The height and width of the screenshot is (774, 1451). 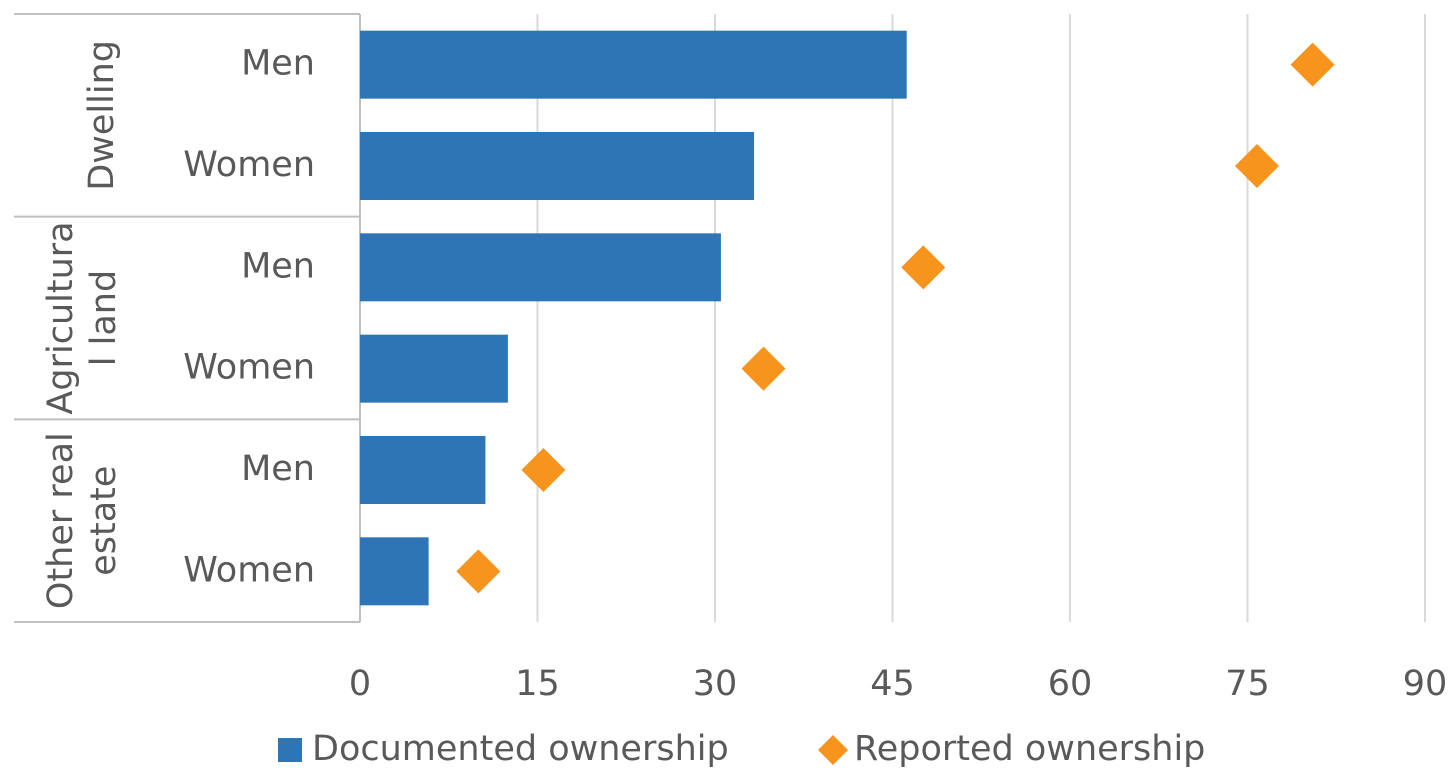 What do you see at coordinates (104, 521) in the screenshot?
I see `group-label: estate` at bounding box center [104, 521].